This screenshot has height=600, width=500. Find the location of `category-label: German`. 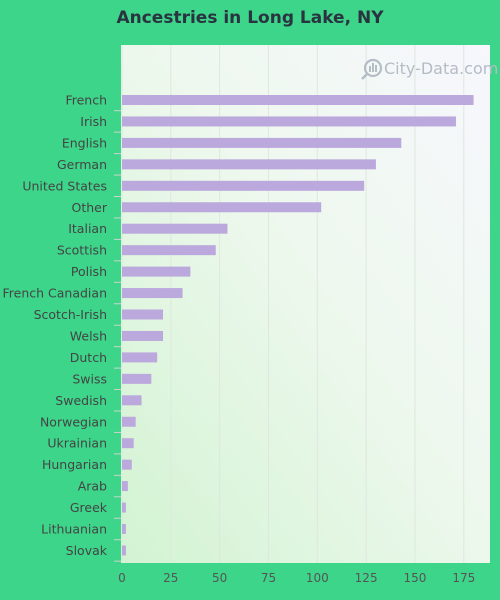

category-label: German is located at coordinates (82, 164).